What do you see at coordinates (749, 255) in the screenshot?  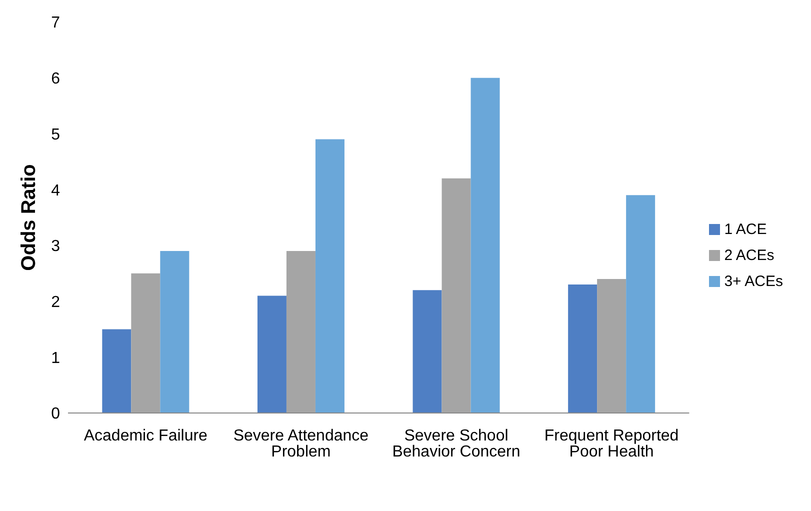 I see `legend-label: 2 ACEs` at bounding box center [749, 255].